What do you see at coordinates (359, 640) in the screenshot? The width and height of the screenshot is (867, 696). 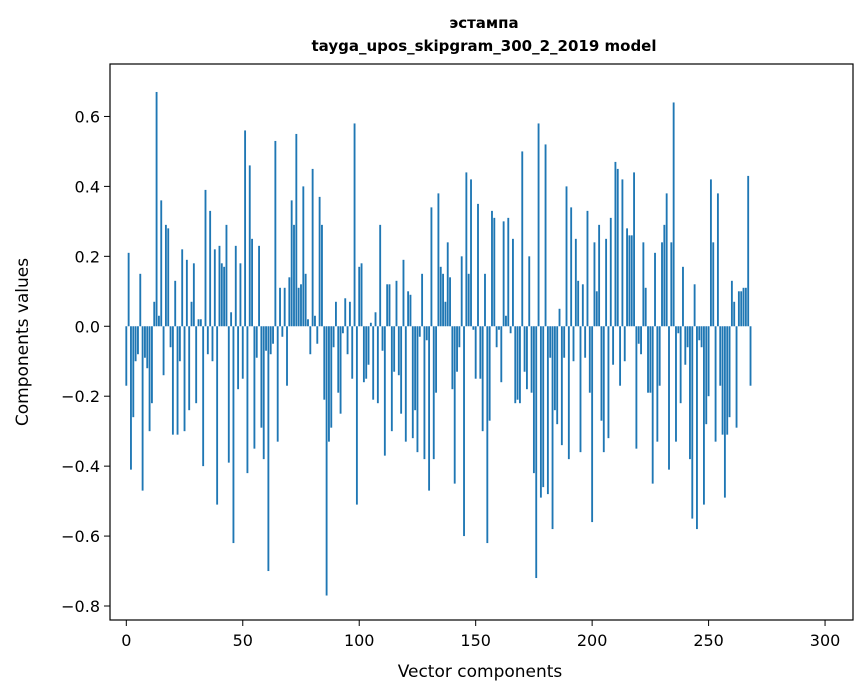 I see `x-tick-label: 100` at bounding box center [359, 640].